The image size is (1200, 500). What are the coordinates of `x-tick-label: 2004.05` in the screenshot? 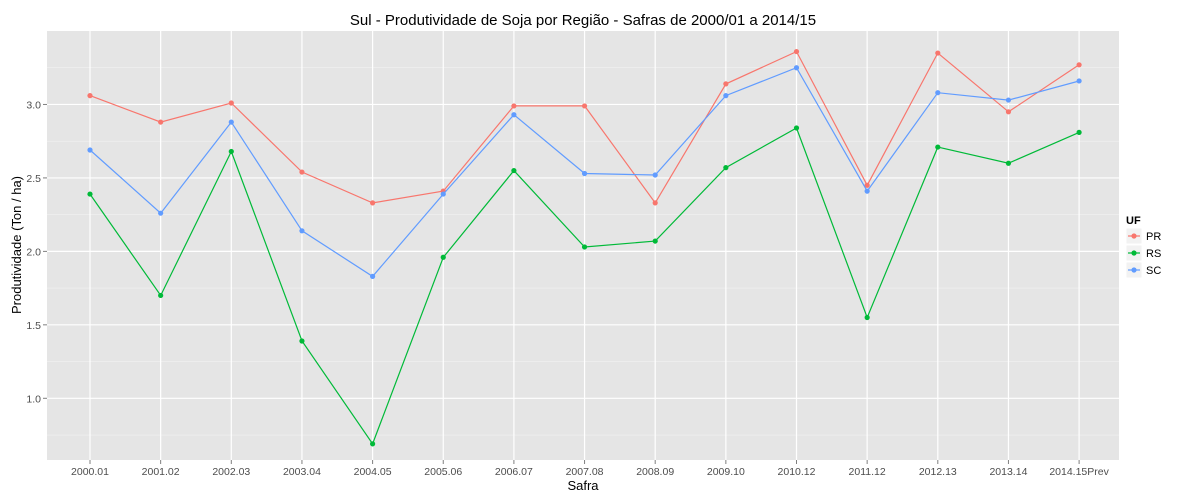 It's located at (373, 472).